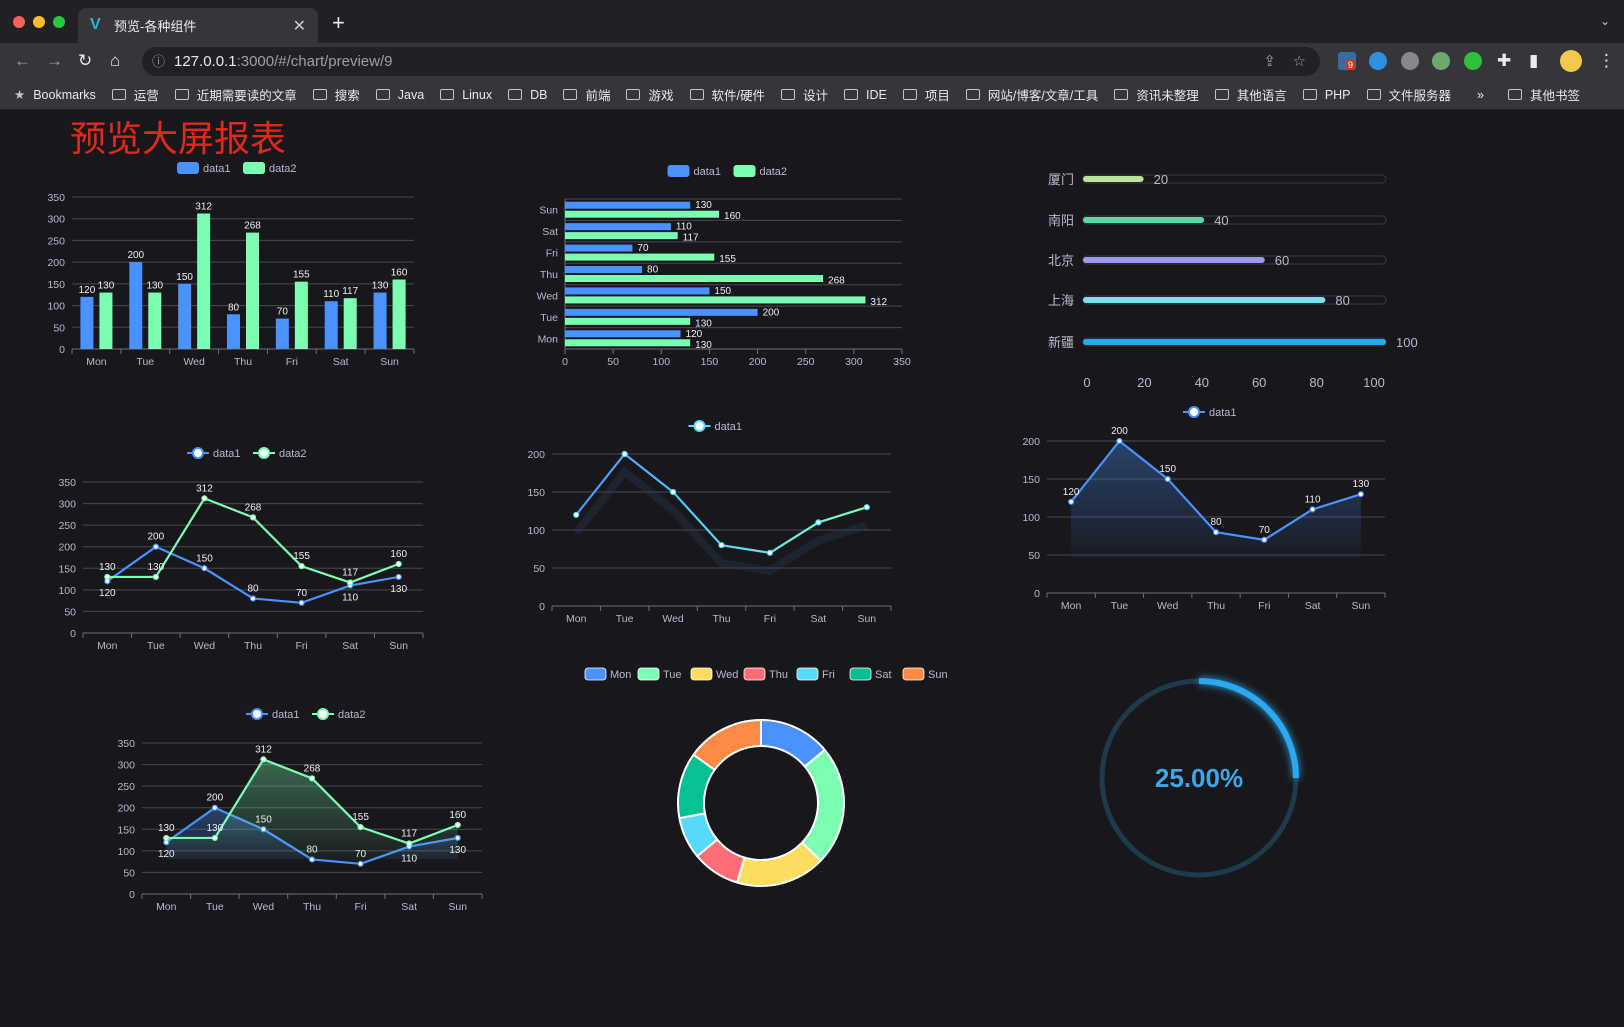 The height and width of the screenshot is (1027, 1624). What do you see at coordinates (126, 766) in the screenshot?
I see `y-tick-label: 300` at bounding box center [126, 766].